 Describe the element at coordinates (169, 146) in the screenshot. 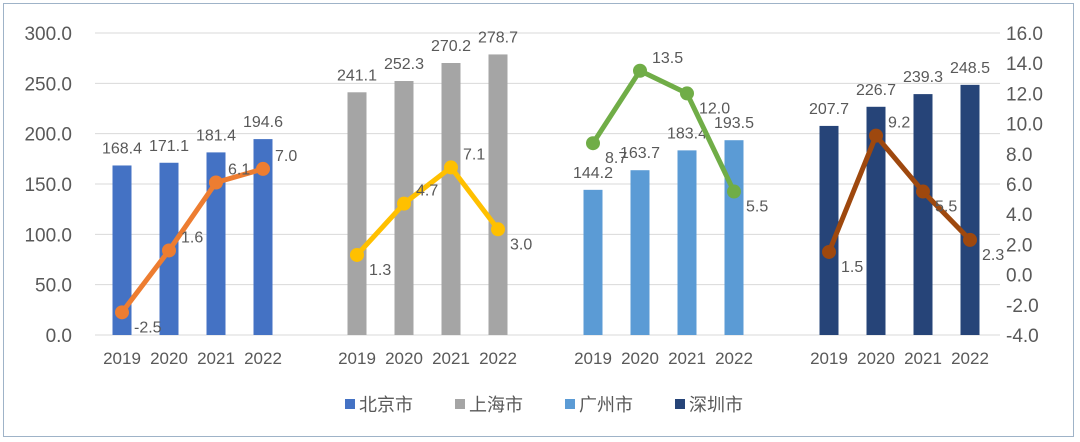

I see `bar-data-label: 171.1` at that location.